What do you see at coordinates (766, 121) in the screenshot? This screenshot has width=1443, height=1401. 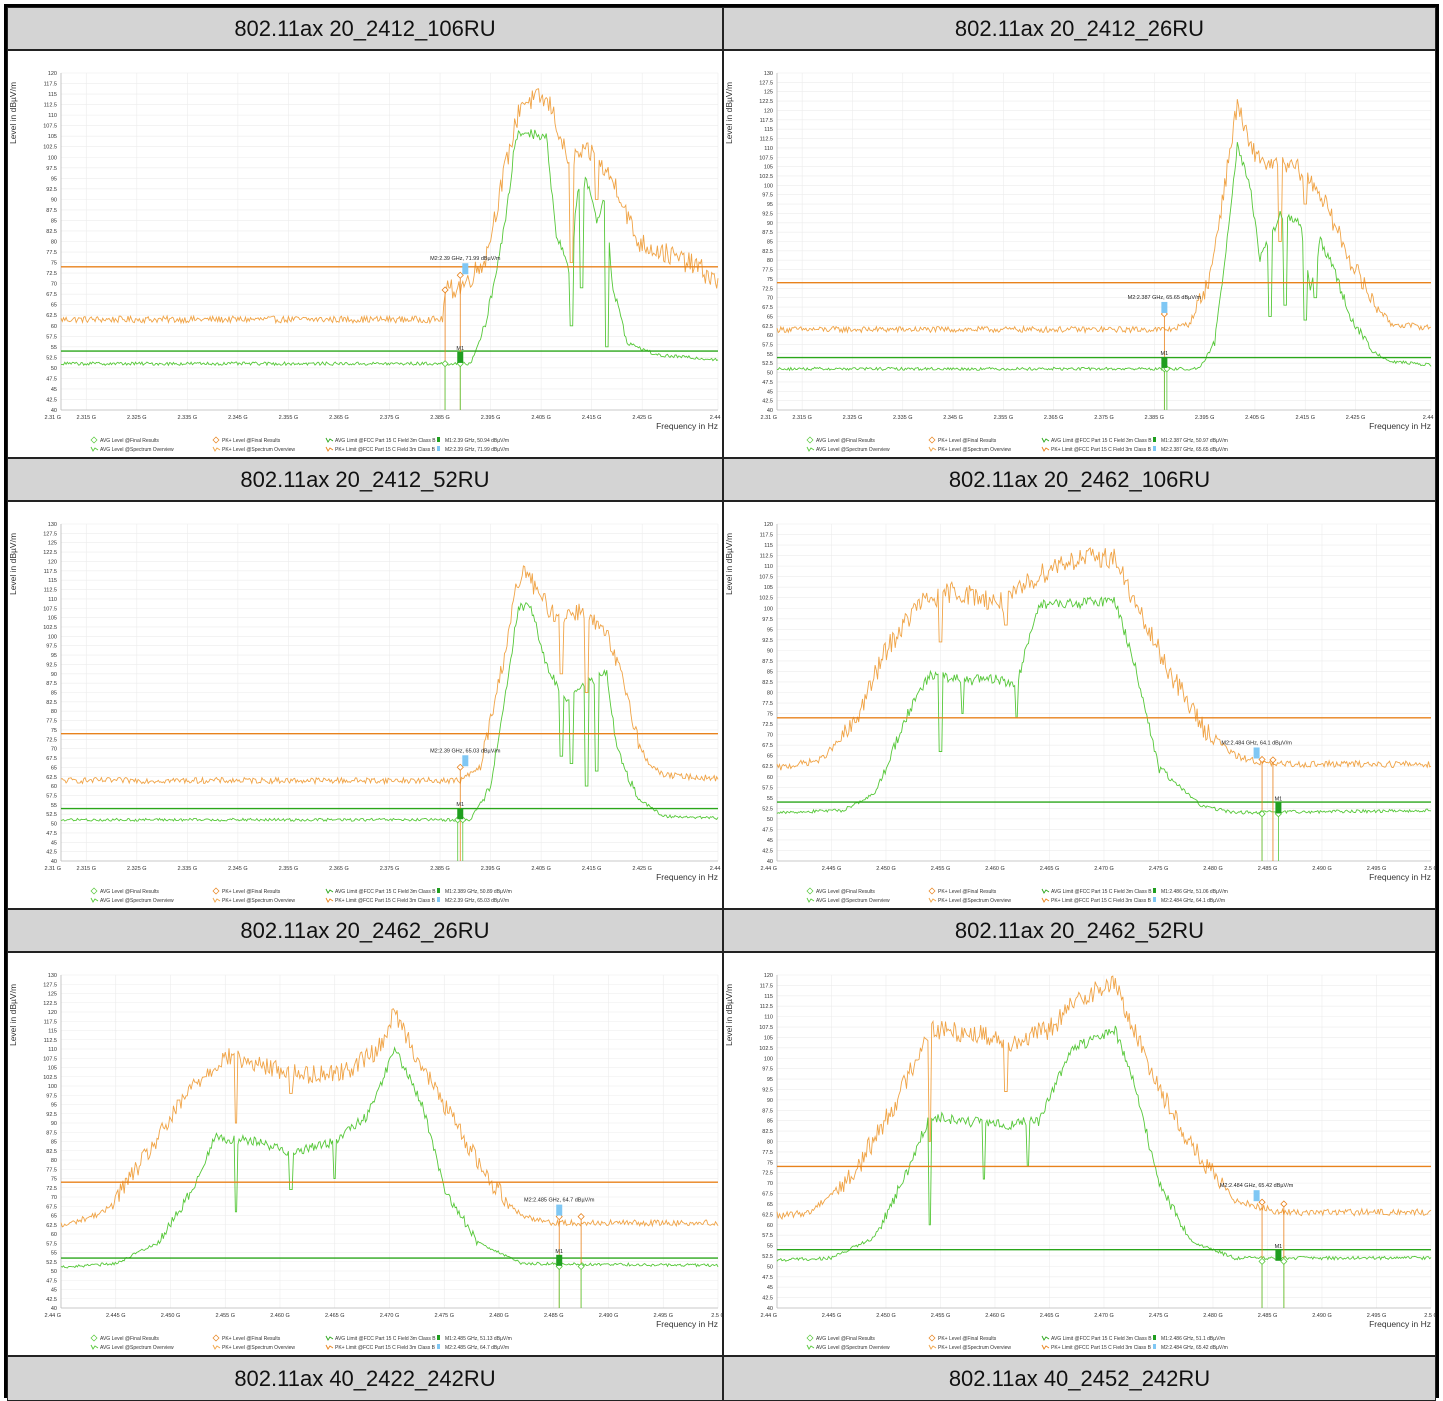 I see `y-tick-label: 117.5` at bounding box center [766, 121].